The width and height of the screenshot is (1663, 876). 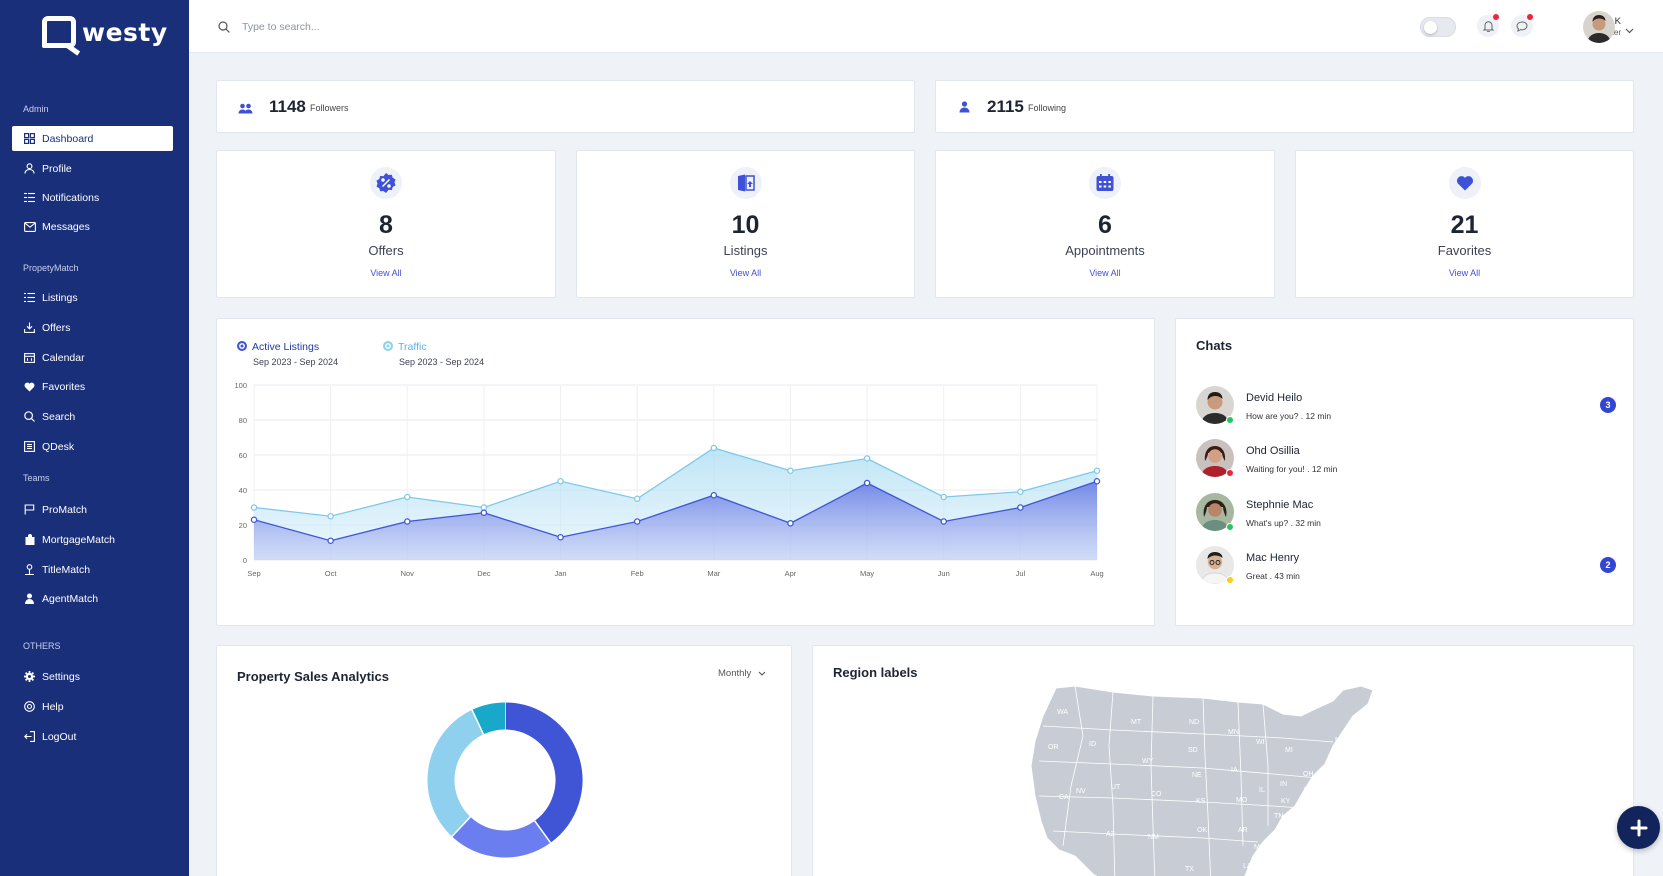 What do you see at coordinates (29, 598) in the screenshot?
I see `agent-icon` at bounding box center [29, 598].